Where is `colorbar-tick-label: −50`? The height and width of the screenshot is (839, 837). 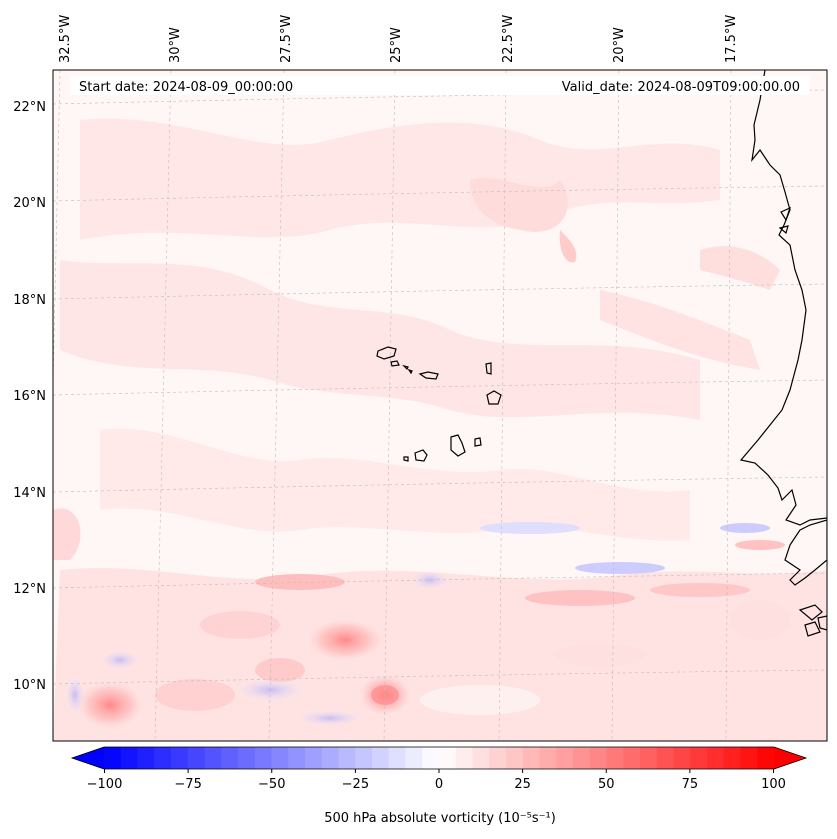 colorbar-tick-label: −50 is located at coordinates (271, 784).